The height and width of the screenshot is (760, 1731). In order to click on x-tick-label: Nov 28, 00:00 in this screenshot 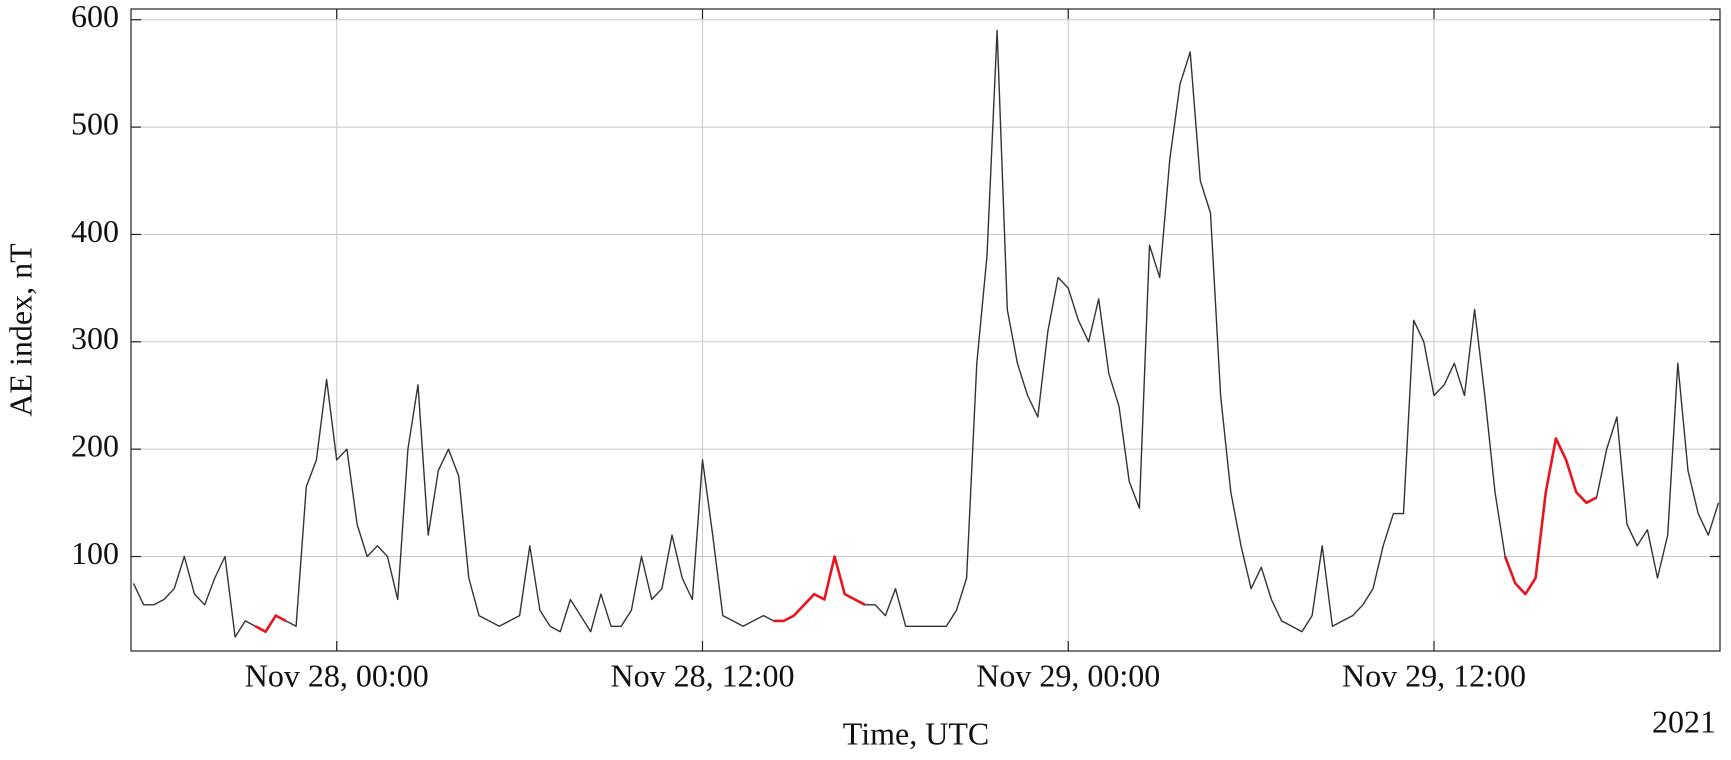, I will do `click(337, 675)`.